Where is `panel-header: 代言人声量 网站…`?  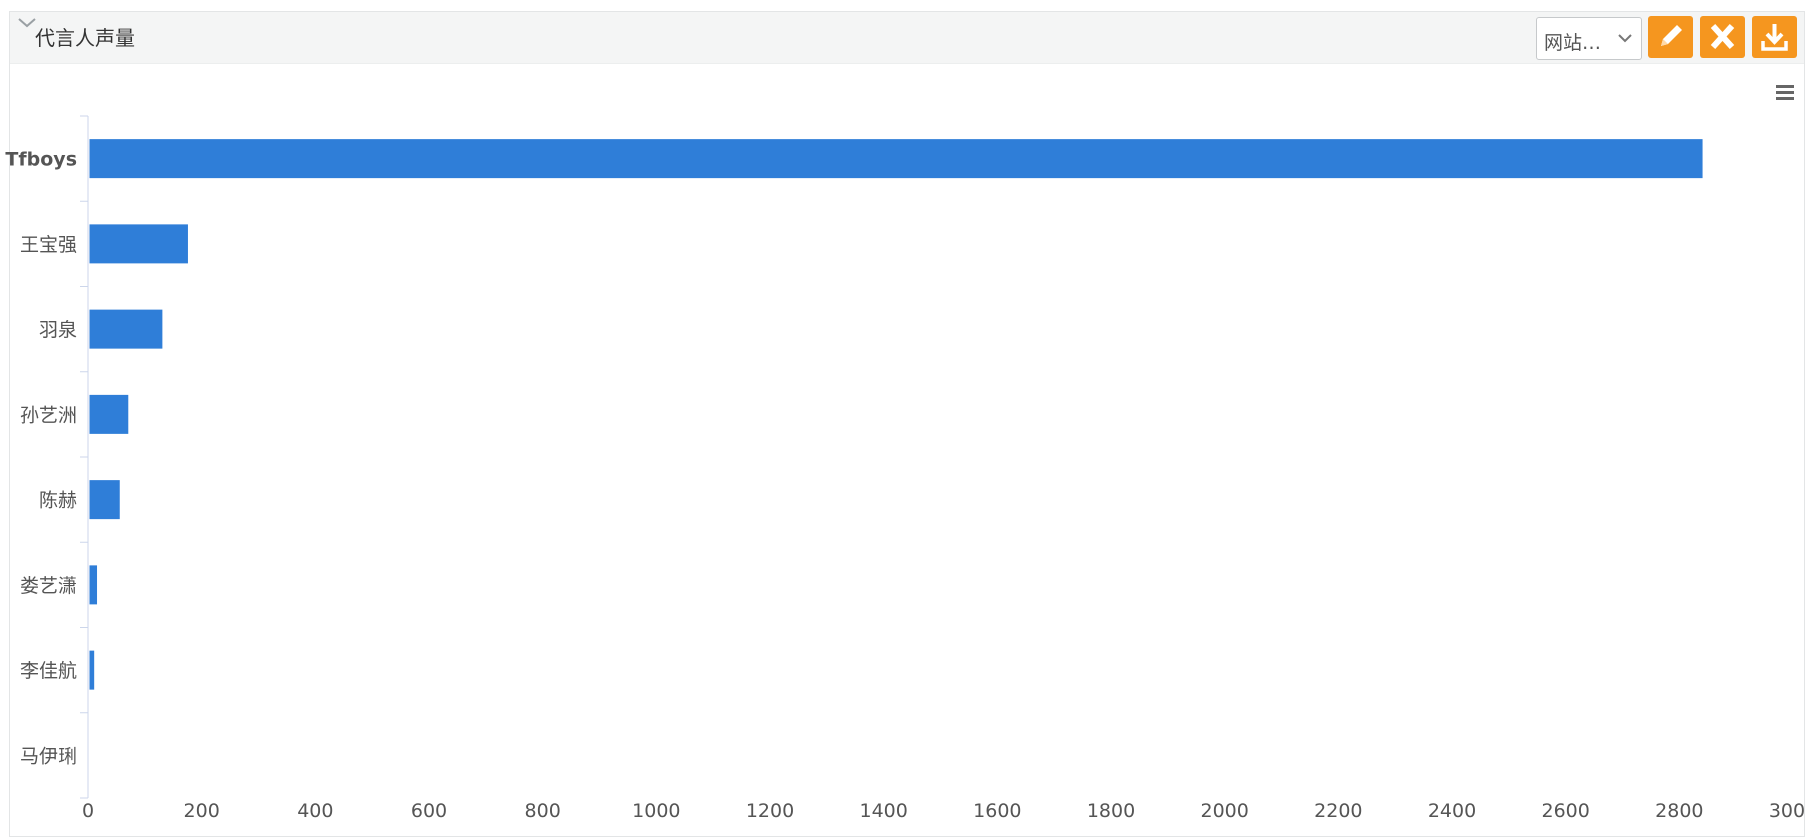 panel-header: 代言人声量 网站… is located at coordinates (907, 38).